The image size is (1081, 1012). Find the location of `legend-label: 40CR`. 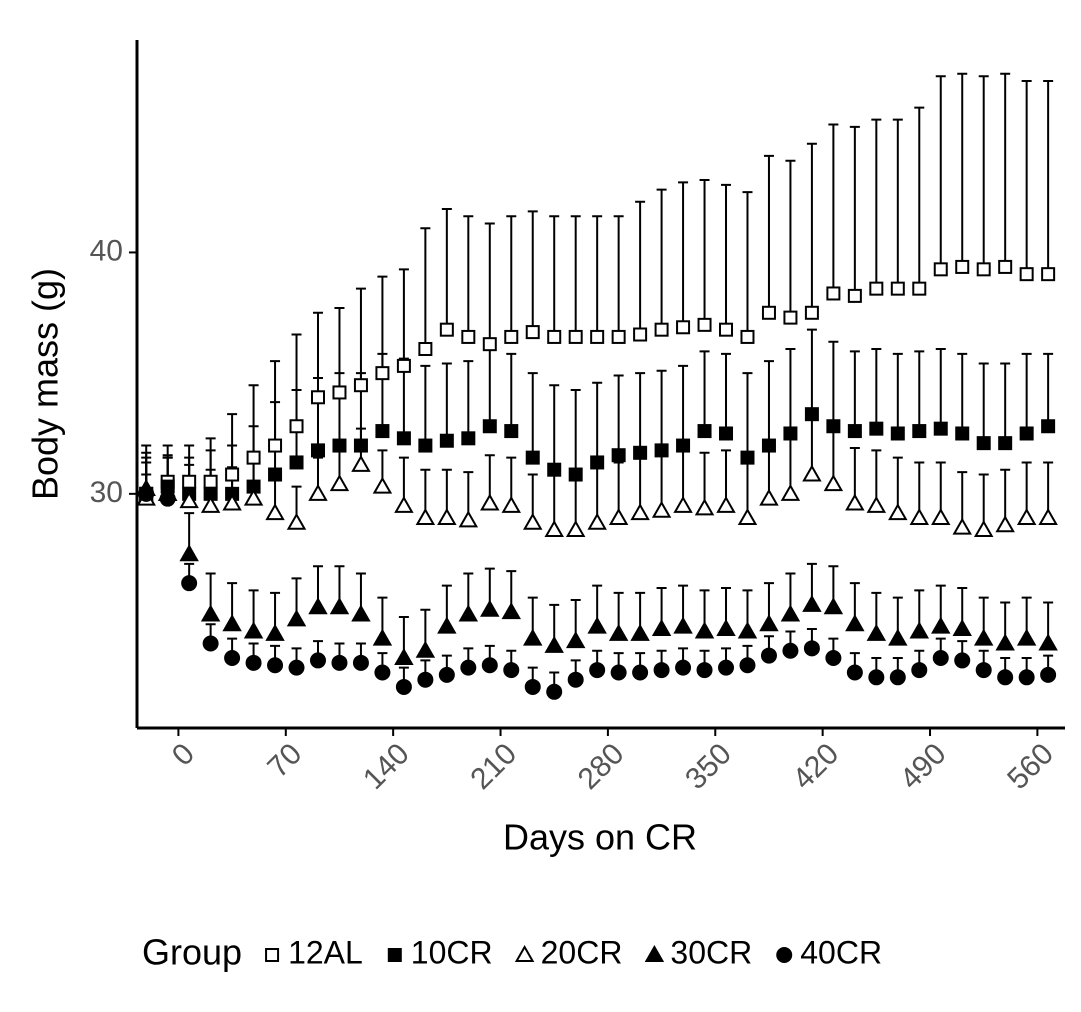

legend-label: 40CR is located at coordinates (841, 952).